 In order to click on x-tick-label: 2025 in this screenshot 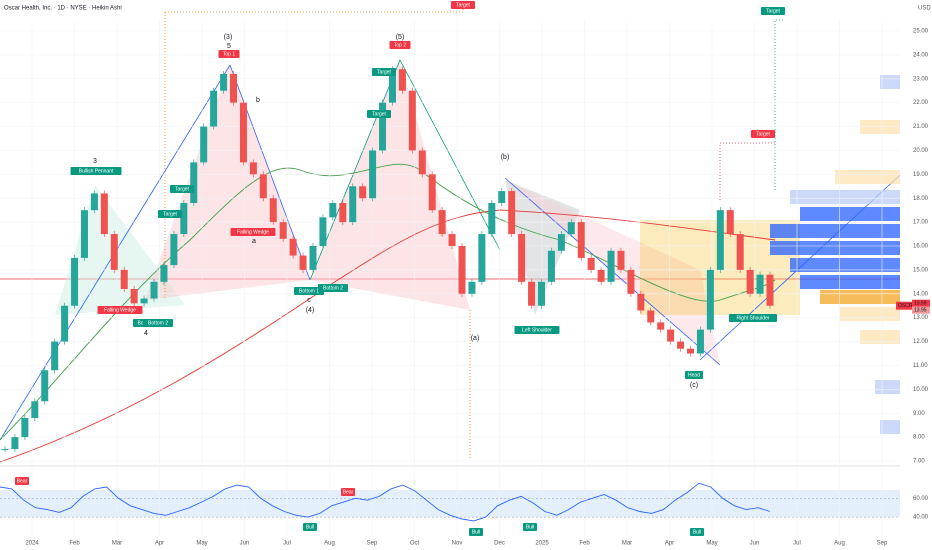, I will do `click(542, 544)`.